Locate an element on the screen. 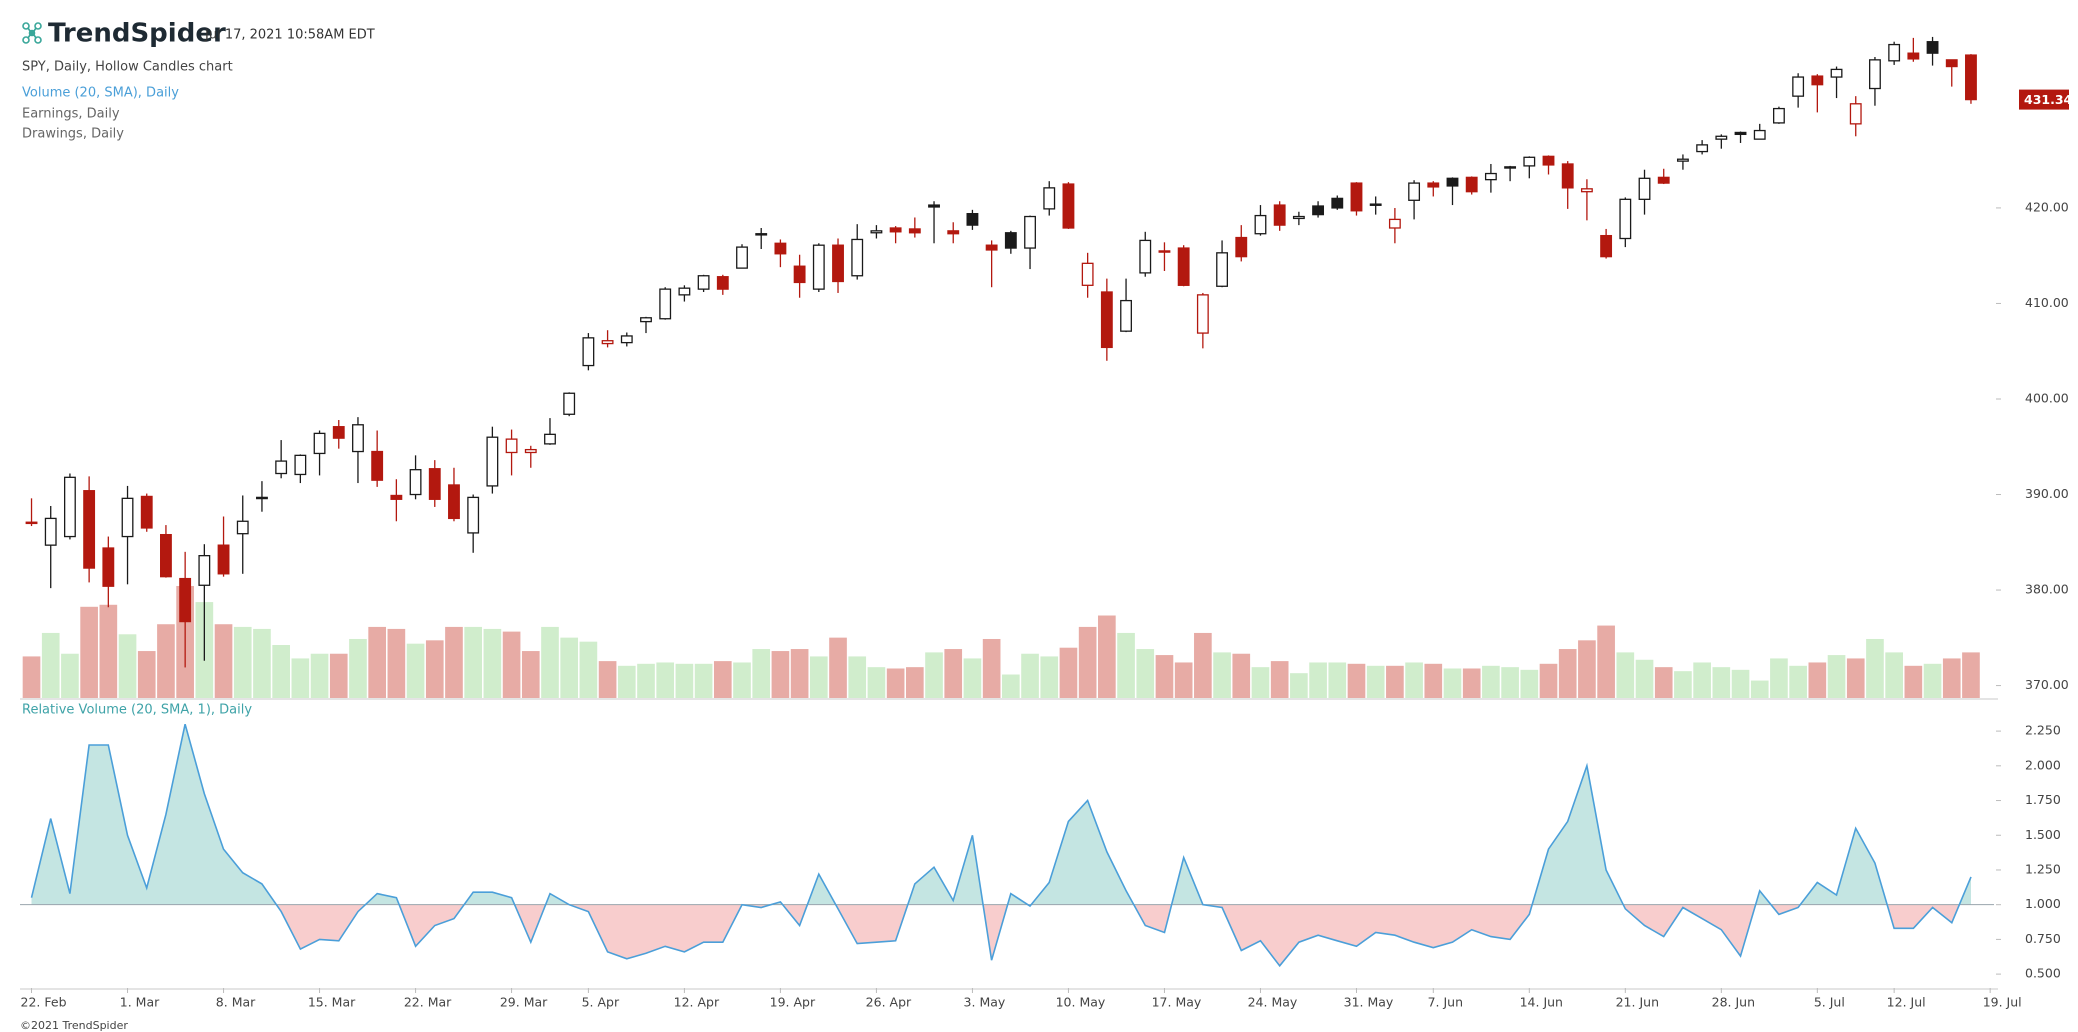 Image resolution: width=2078 pixels, height=1032 pixels. x-tick-label: 21. Jun is located at coordinates (1637, 1002).